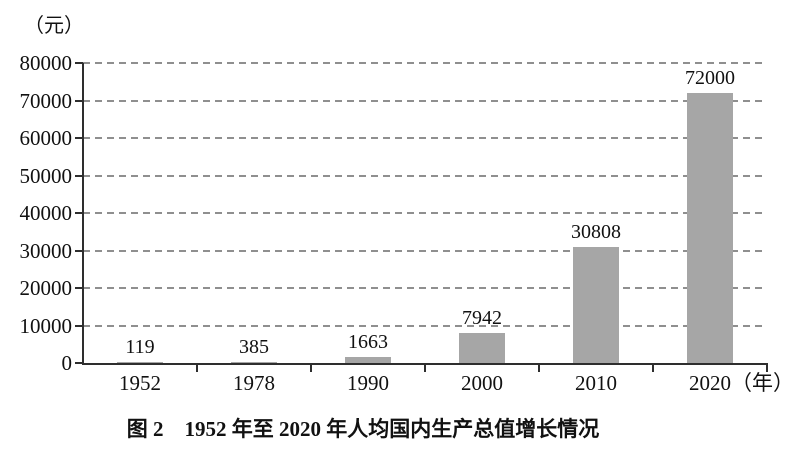  I want to click on y-axis-tick-label: 40000, so click(46, 213).